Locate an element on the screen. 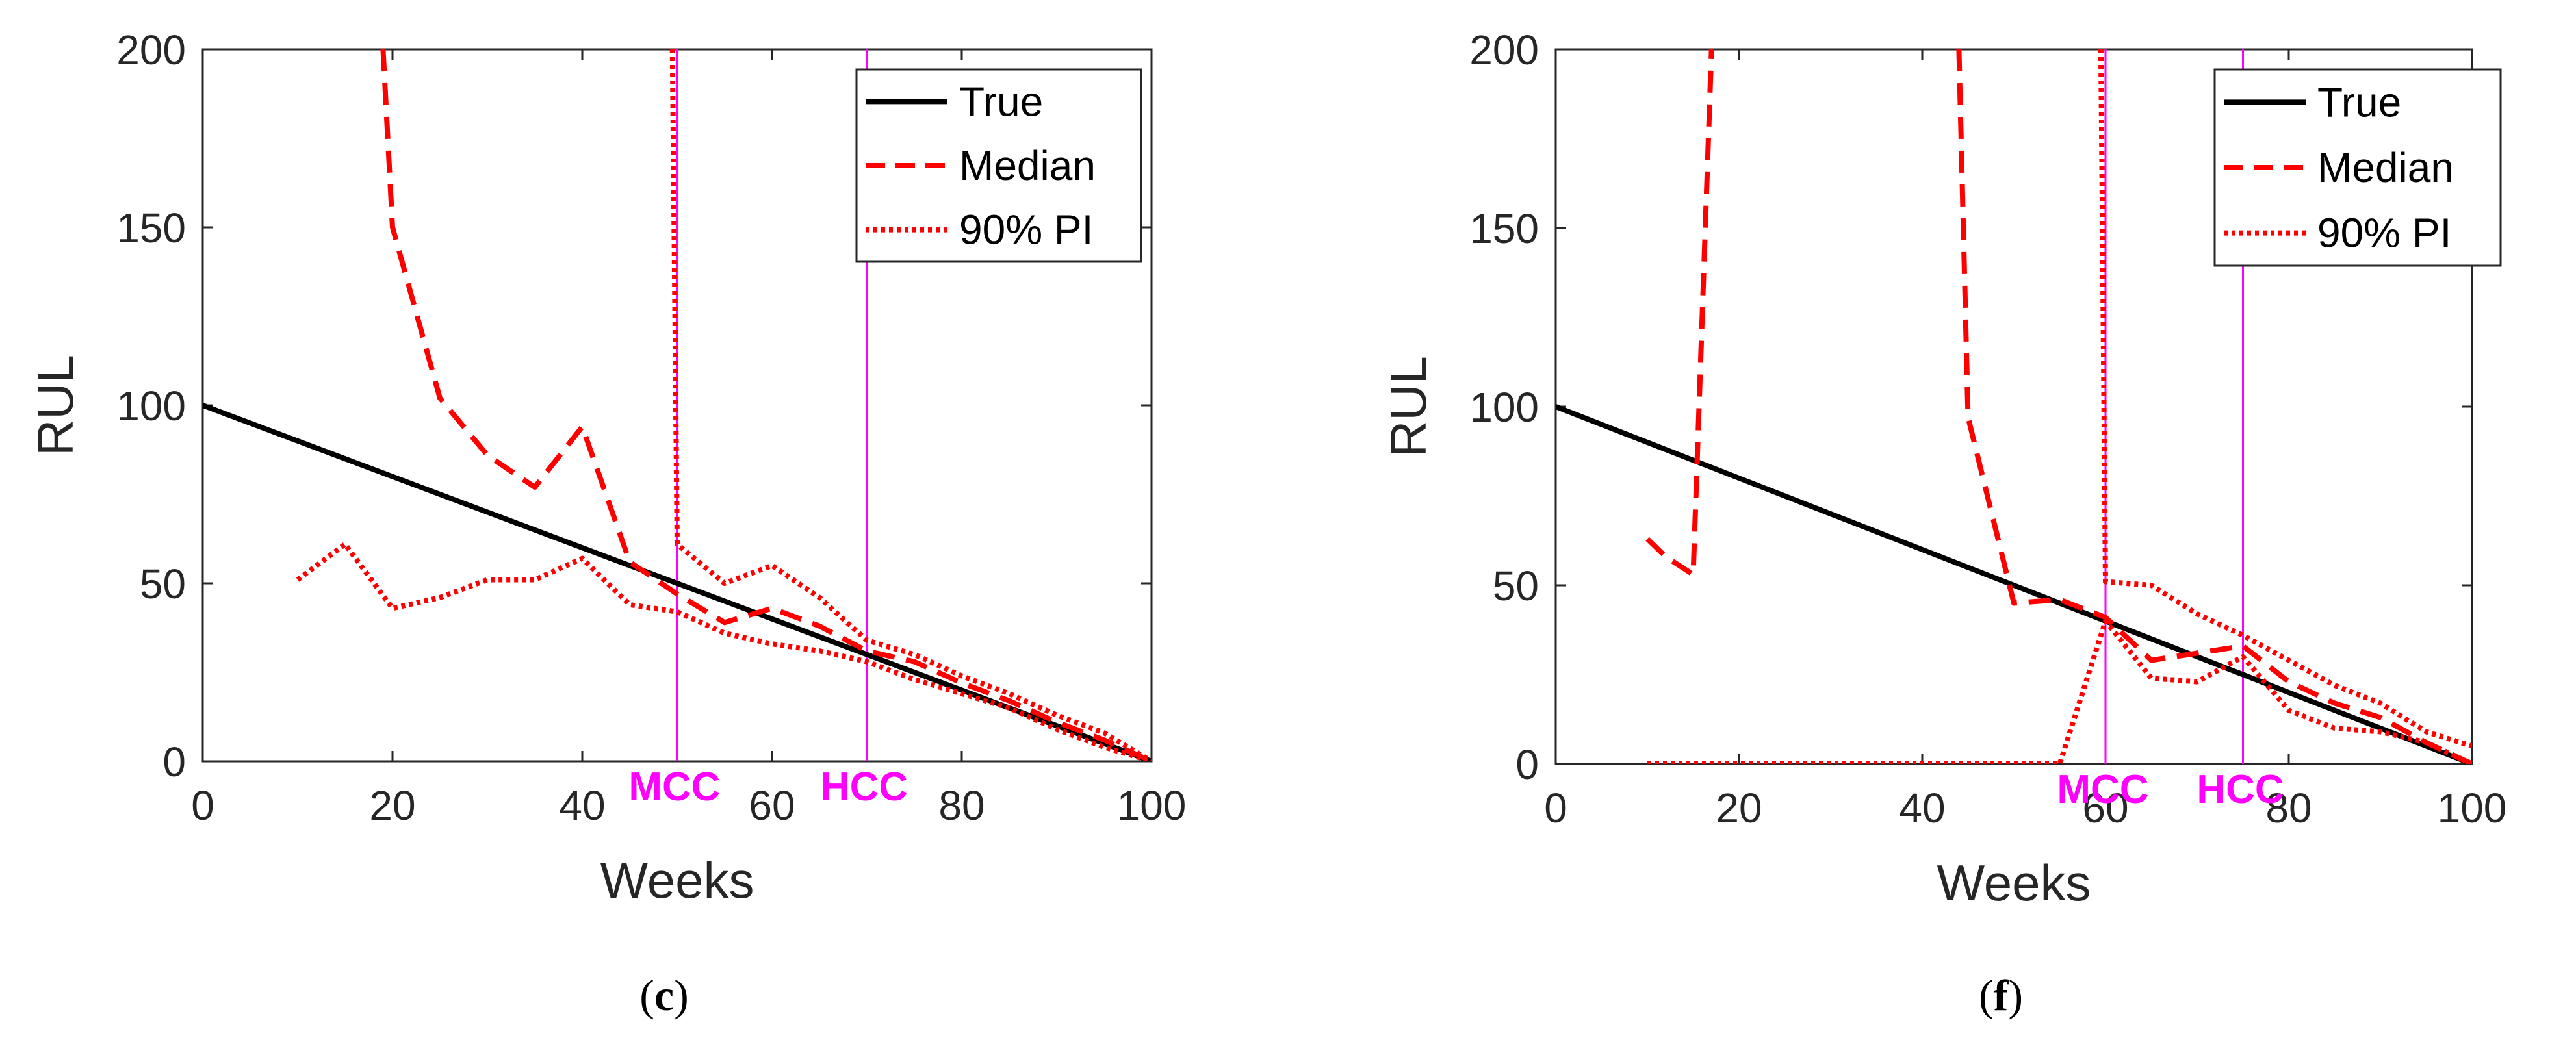  panel-letter: f is located at coordinates (2002, 995).